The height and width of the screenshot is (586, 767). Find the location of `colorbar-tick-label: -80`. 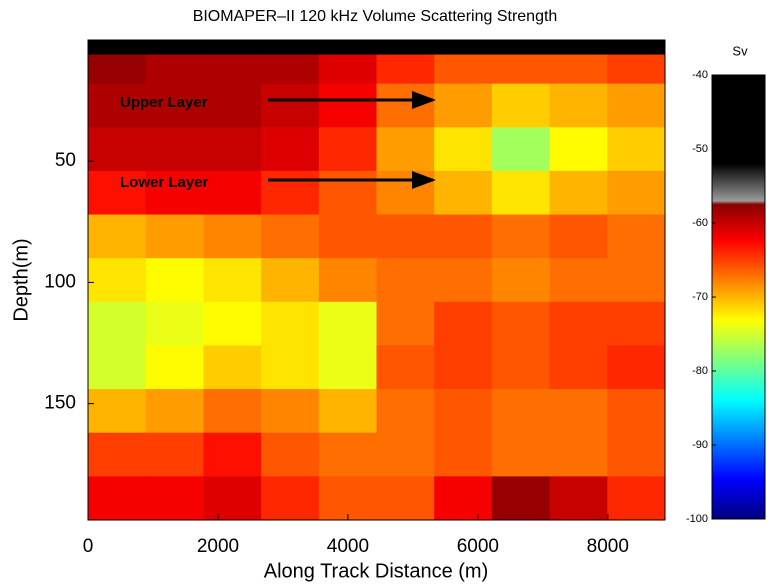

colorbar-tick-label: -80 is located at coordinates (700, 371).